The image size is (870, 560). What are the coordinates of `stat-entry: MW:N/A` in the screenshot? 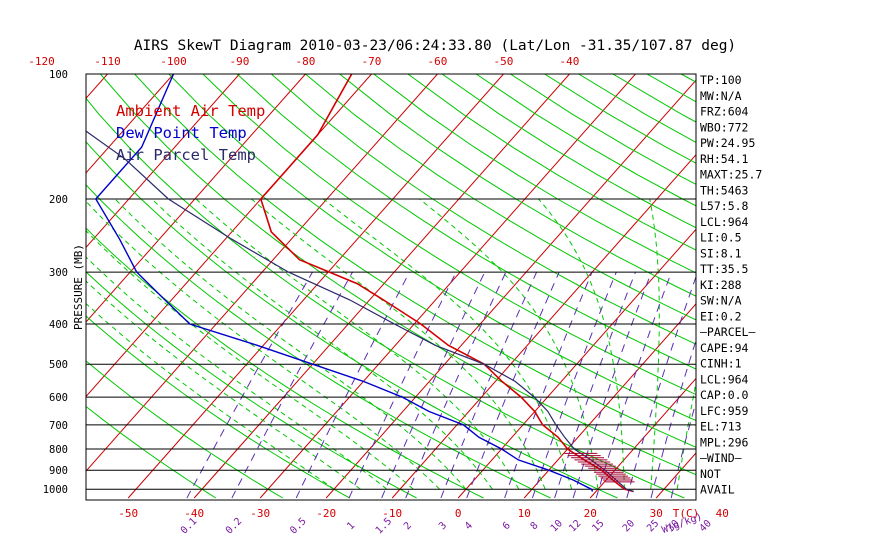 It's located at (721, 96).